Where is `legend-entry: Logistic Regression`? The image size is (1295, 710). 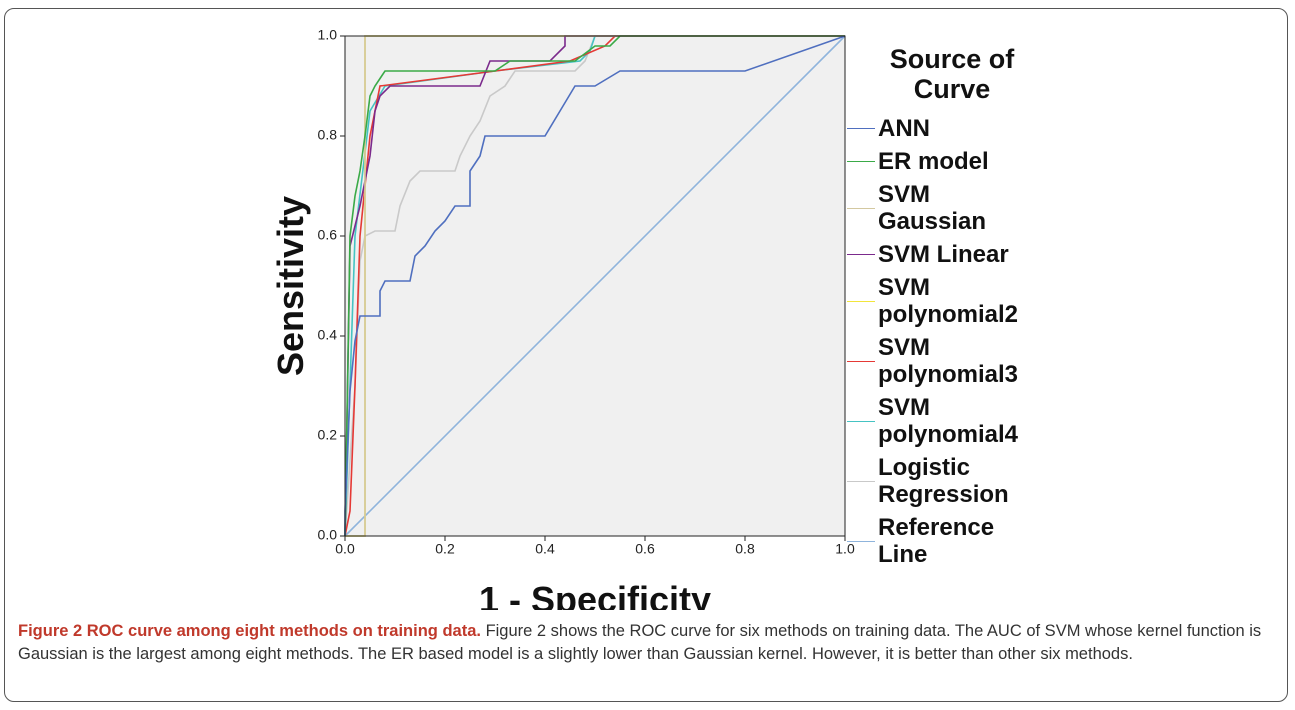
legend-entry: Logistic Regression is located at coordinates (937, 481).